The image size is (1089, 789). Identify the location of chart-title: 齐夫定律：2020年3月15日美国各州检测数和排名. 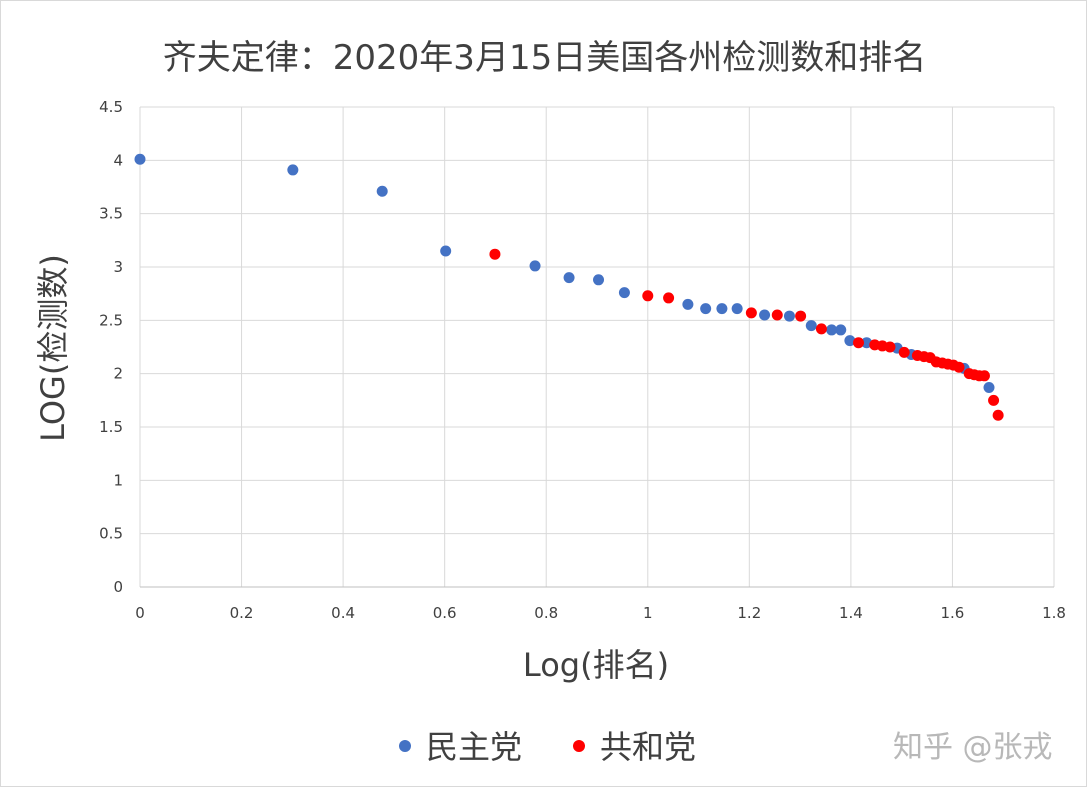
(544, 58).